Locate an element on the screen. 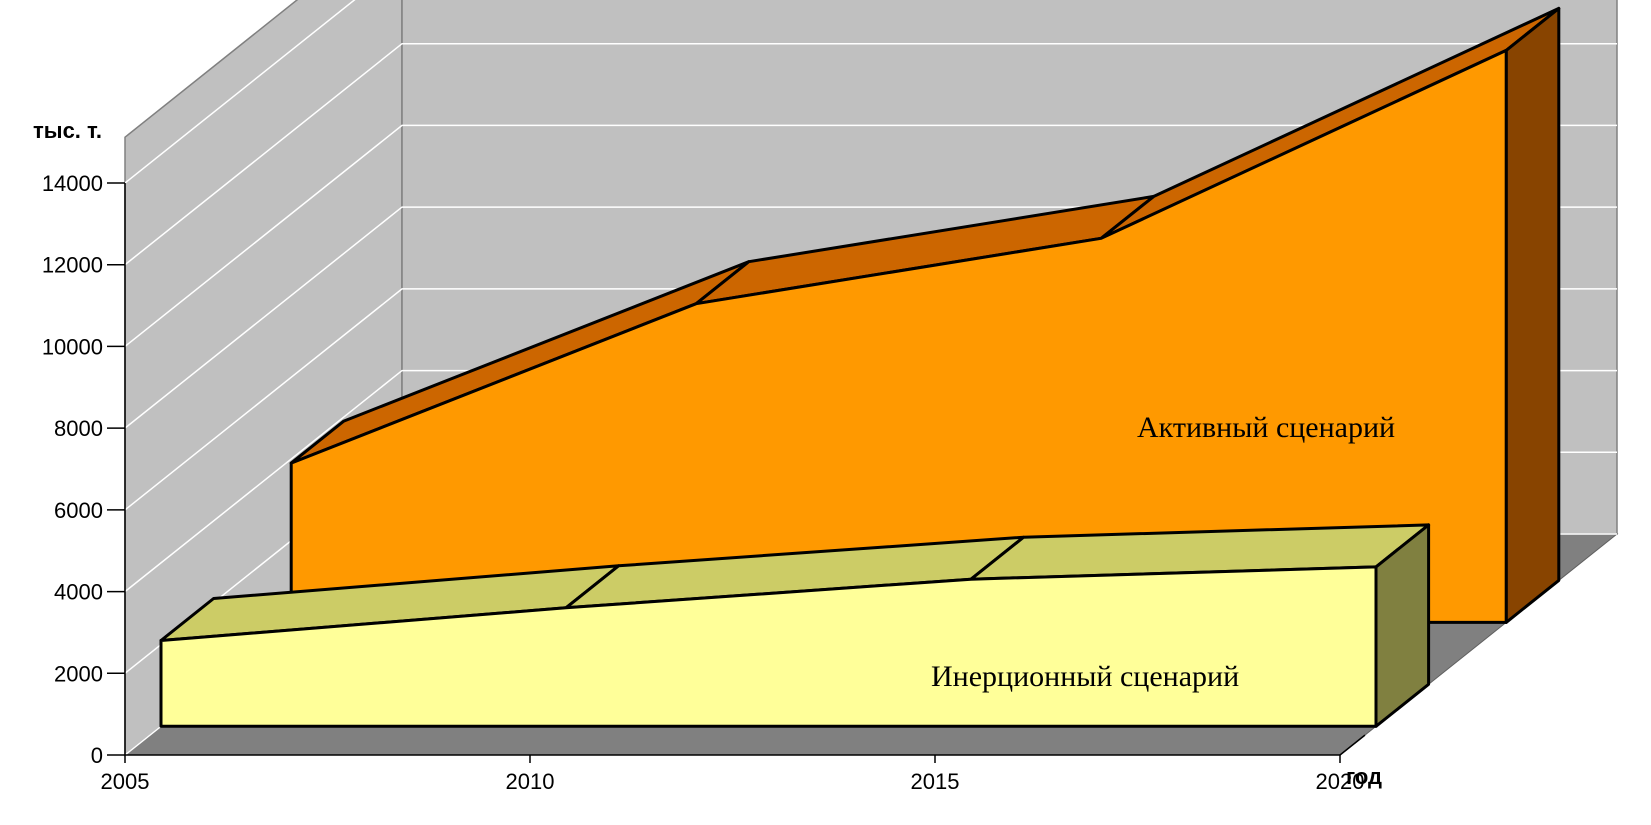 This screenshot has height=825, width=1651. y-tick-label-2000: 2000 is located at coordinates (78, 673).